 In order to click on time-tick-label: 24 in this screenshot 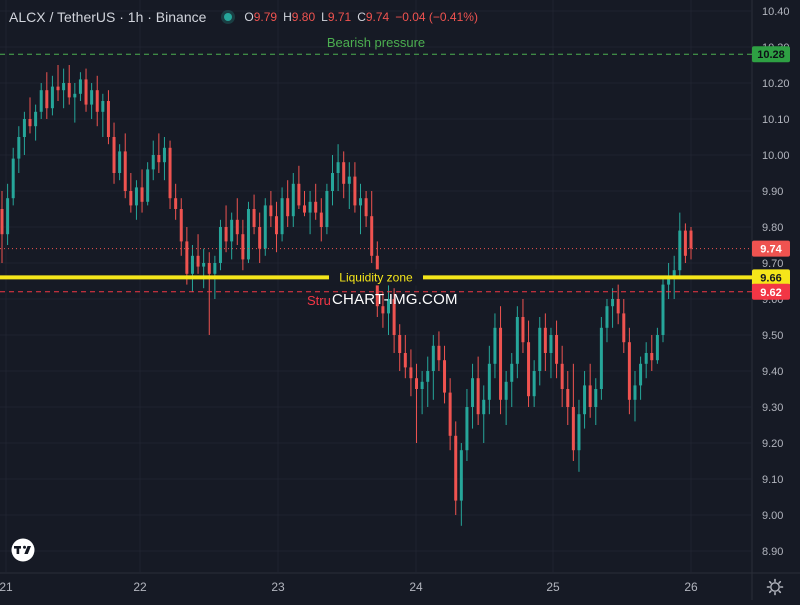, I will do `click(416, 587)`.